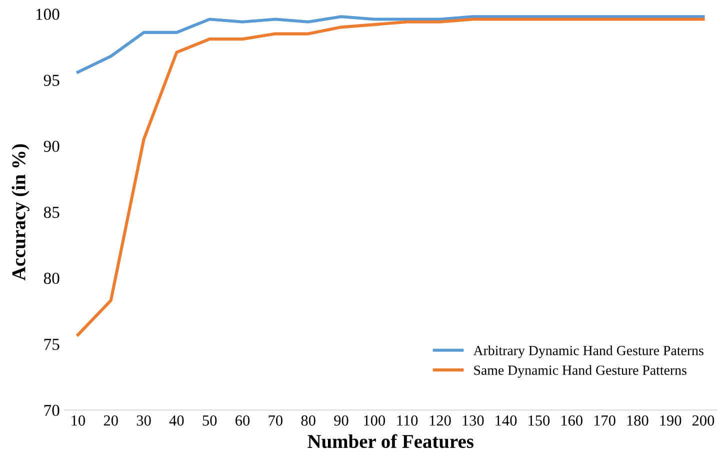 The image size is (720, 466). I want to click on x-tick-label: 50, so click(209, 420).